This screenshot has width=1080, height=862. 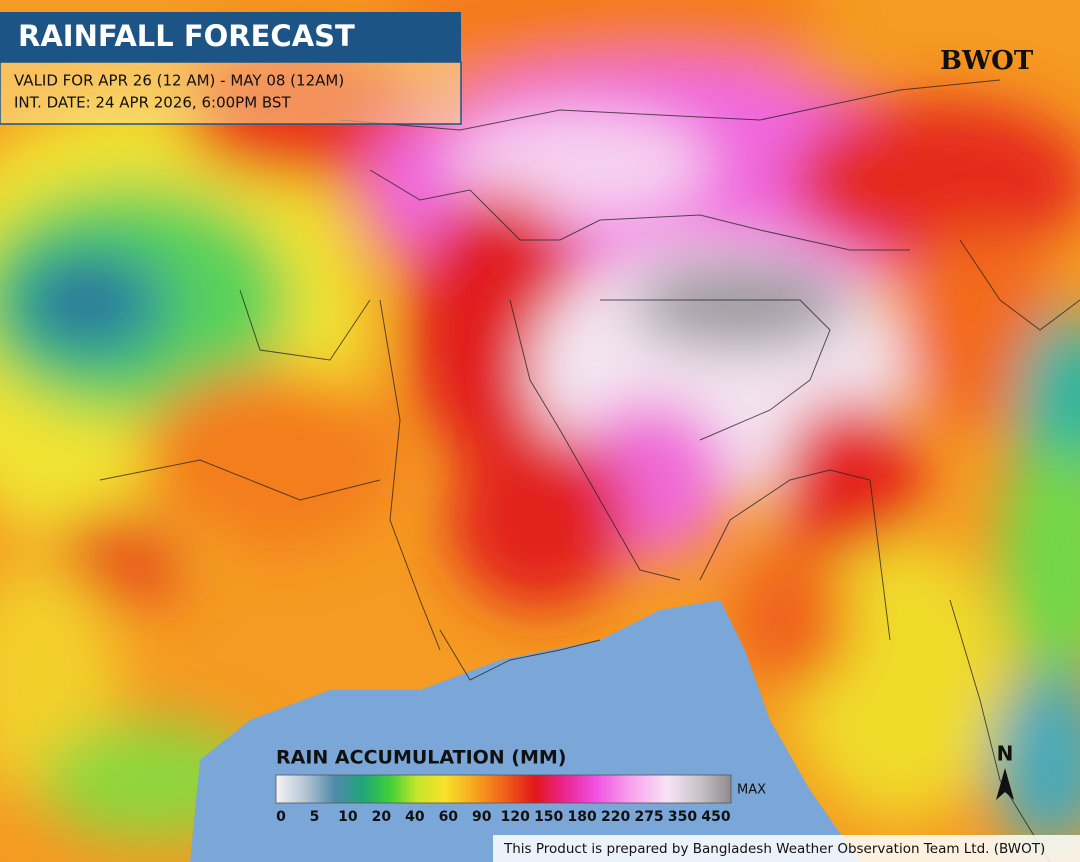 I want to click on legend-tick-label: 20, so click(x=382, y=817).